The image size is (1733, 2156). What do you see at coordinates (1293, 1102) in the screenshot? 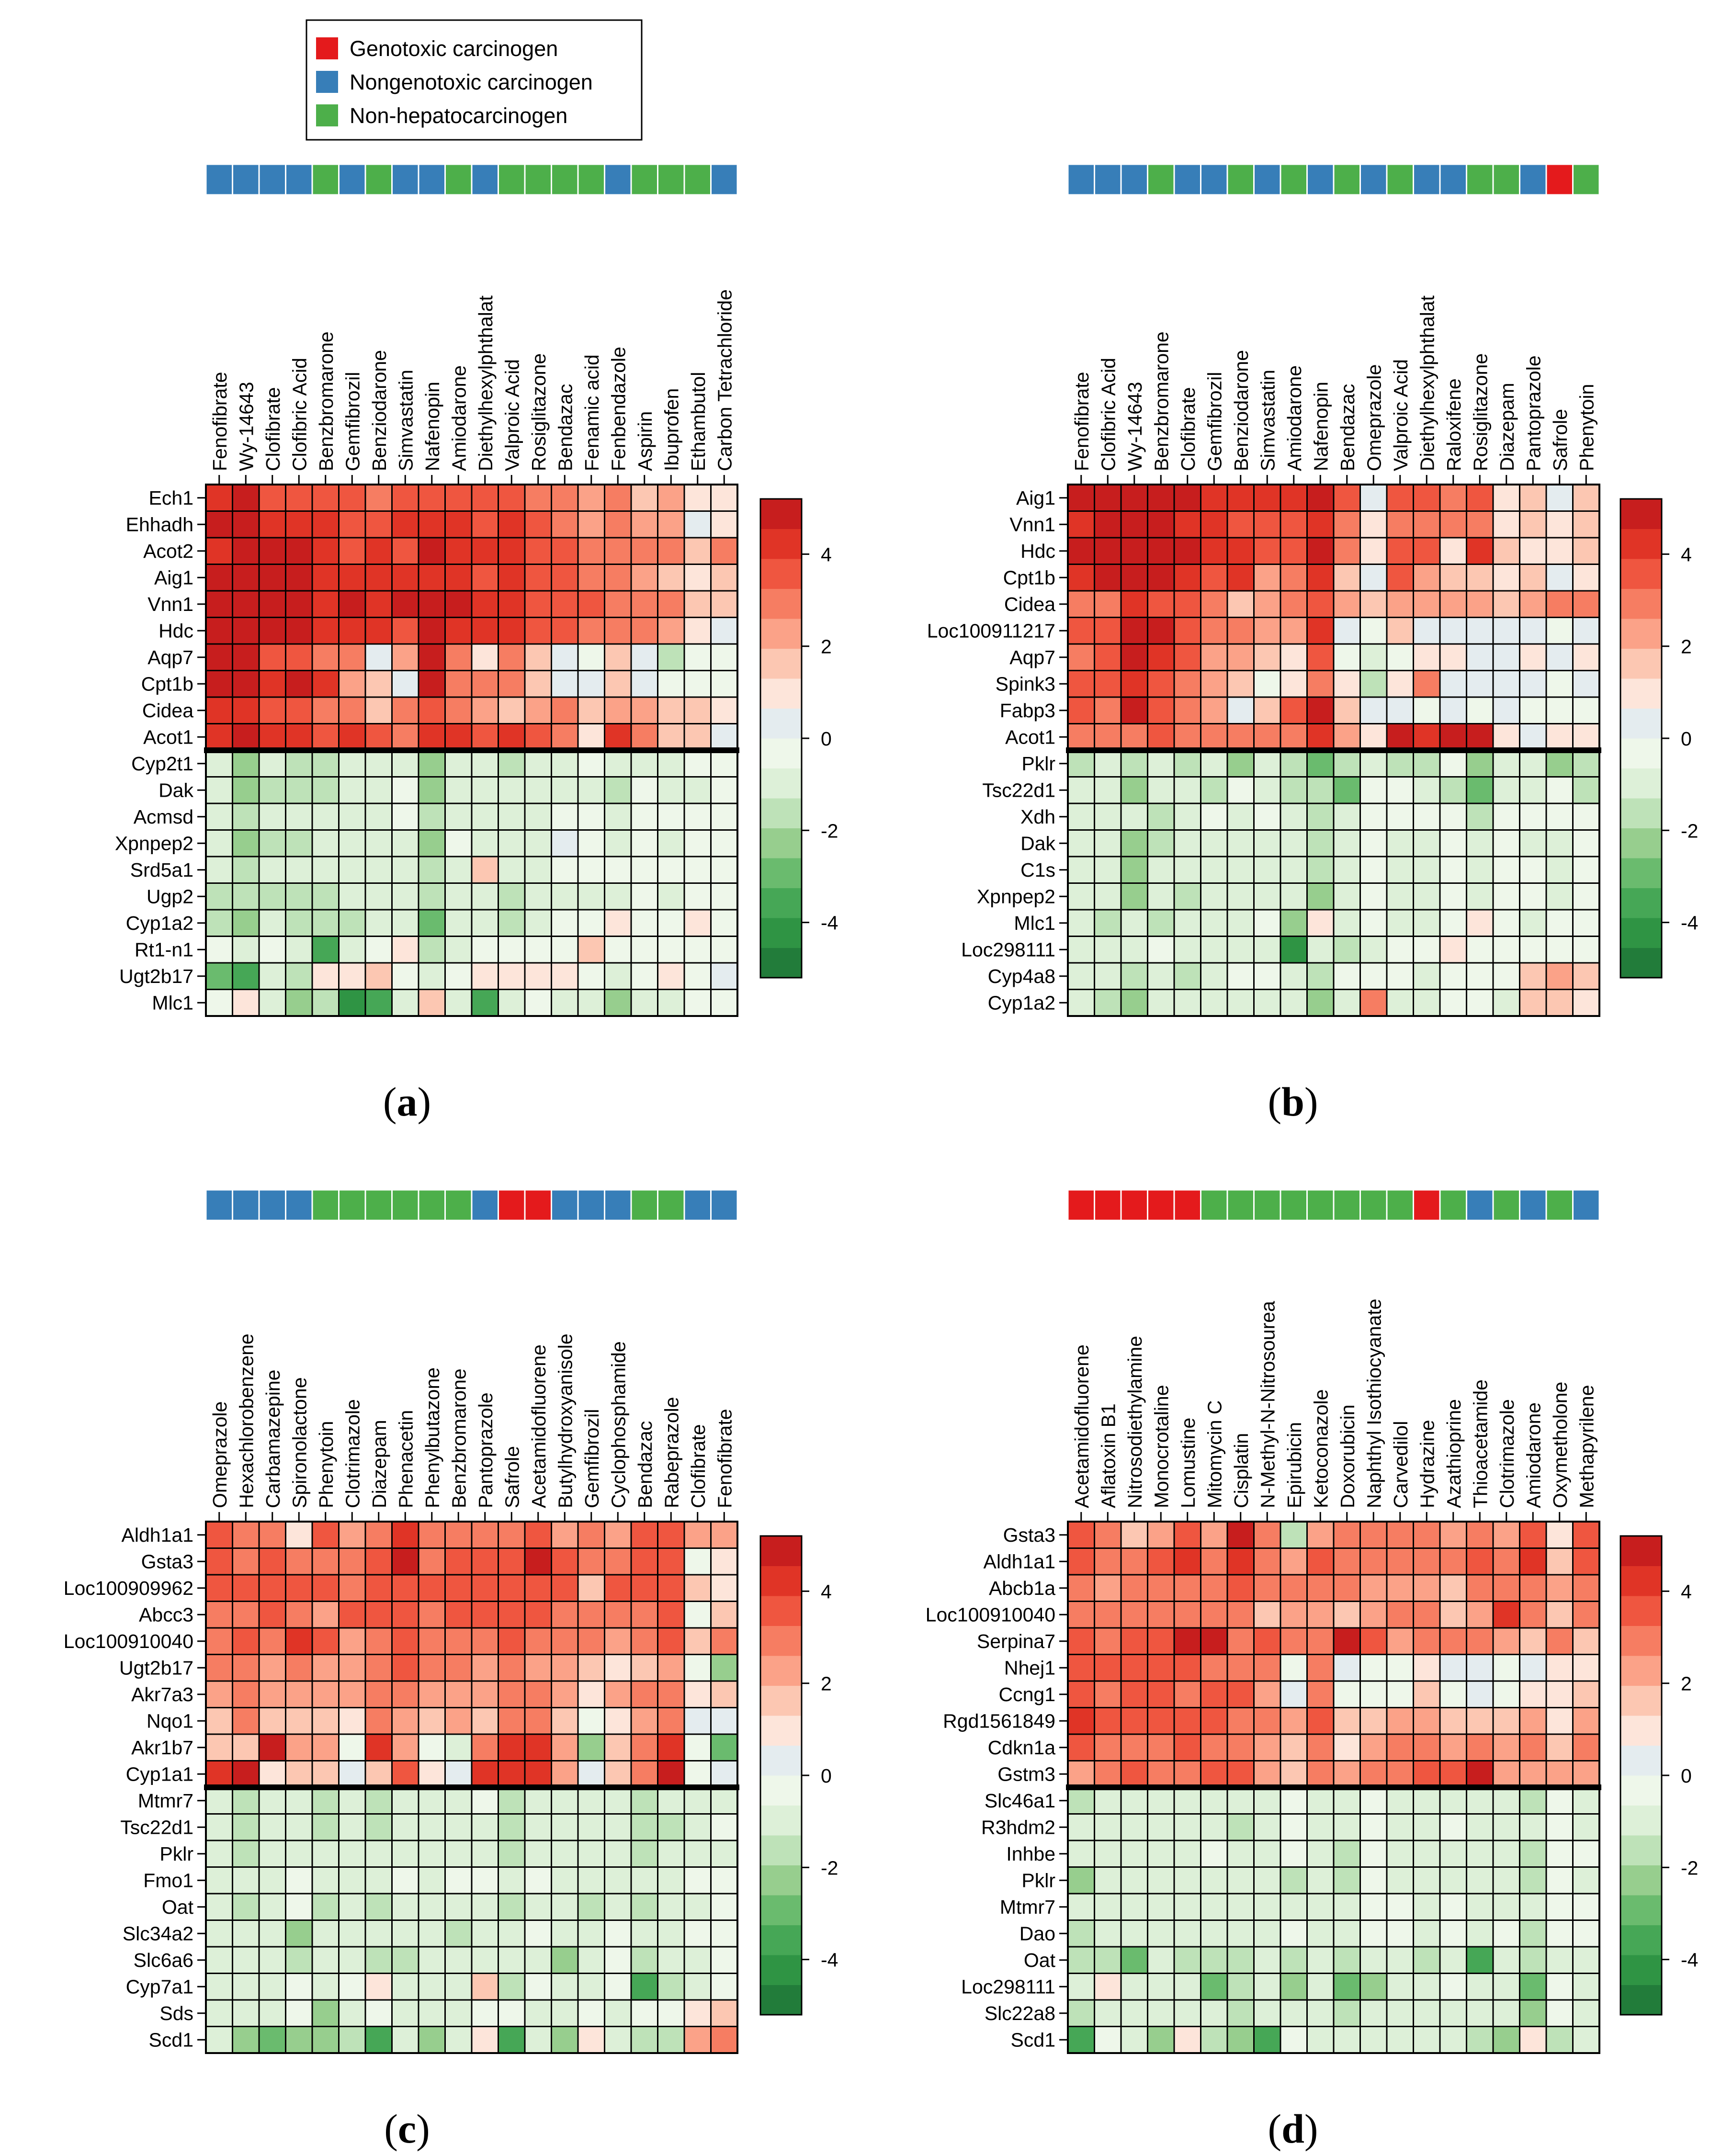
I see `panel-label: (b)` at bounding box center [1293, 1102].